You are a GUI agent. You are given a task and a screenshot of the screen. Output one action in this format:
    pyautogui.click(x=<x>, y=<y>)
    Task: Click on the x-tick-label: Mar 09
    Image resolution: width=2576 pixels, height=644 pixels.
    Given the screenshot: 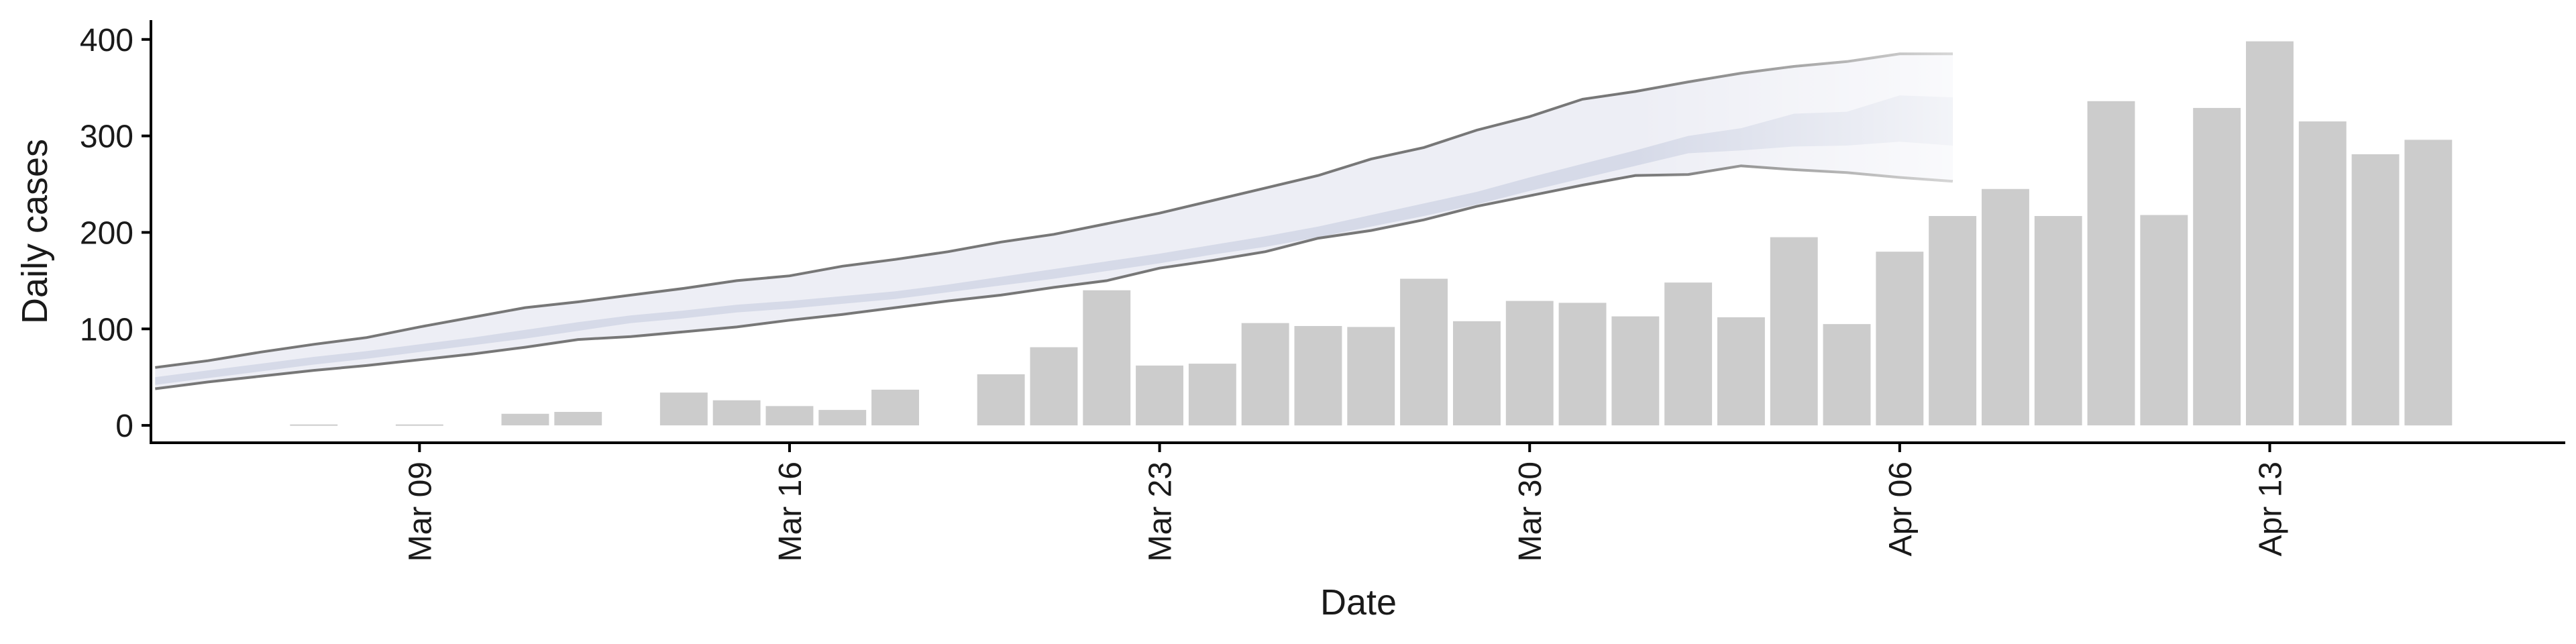 What is the action you would take?
    pyautogui.click(x=420, y=511)
    